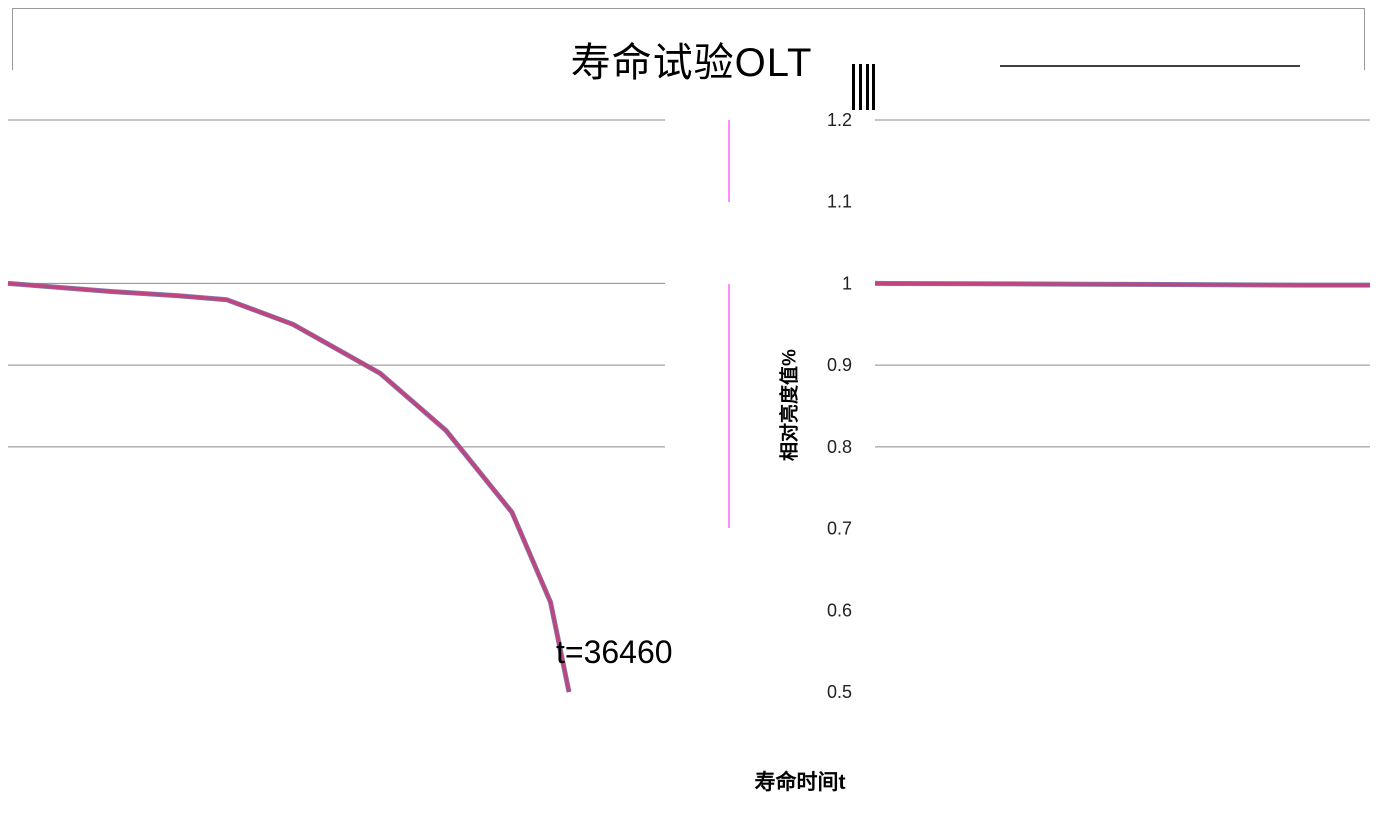 The height and width of the screenshot is (823, 1383). I want to click on chart-frame, so click(688, 39).